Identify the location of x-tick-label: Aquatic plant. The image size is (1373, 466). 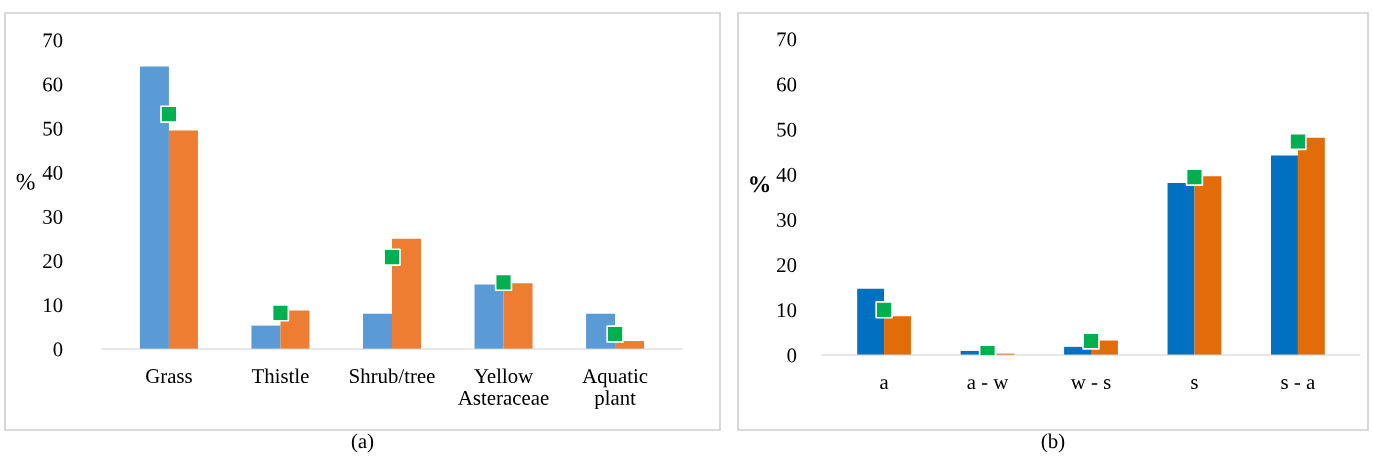
(615, 389).